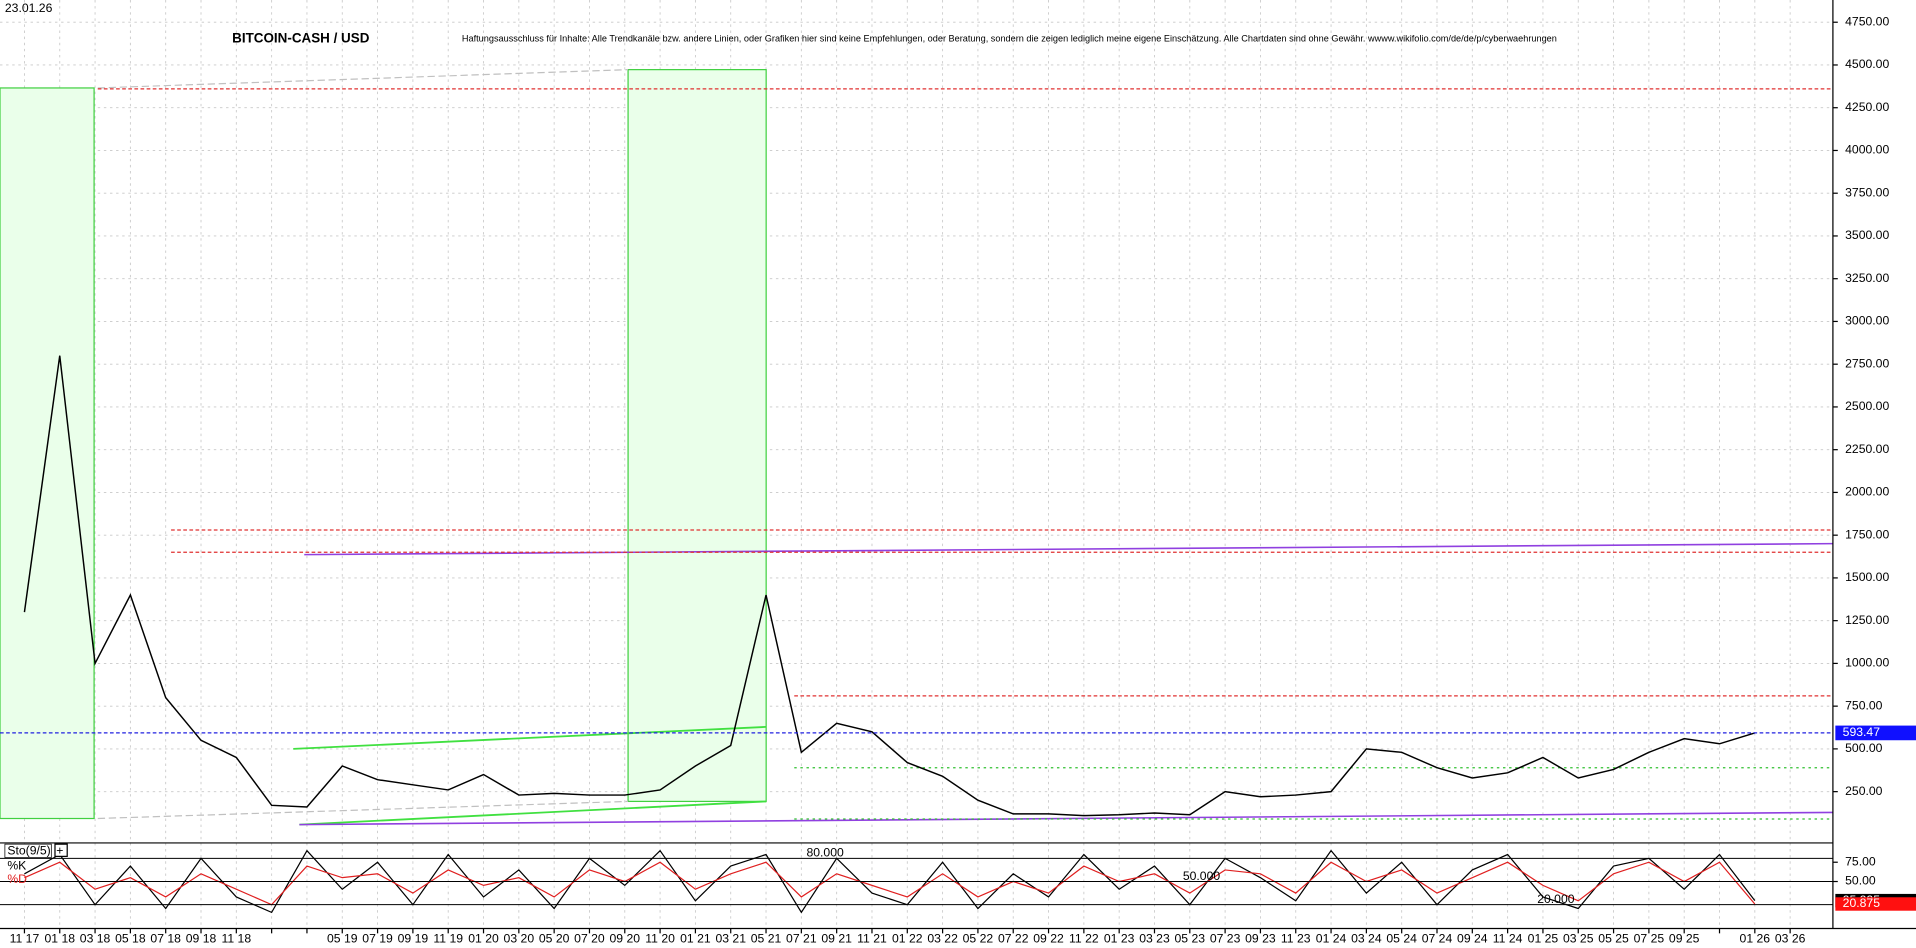  I want to click on y-tick-label: 4500.00, so click(1867, 64).